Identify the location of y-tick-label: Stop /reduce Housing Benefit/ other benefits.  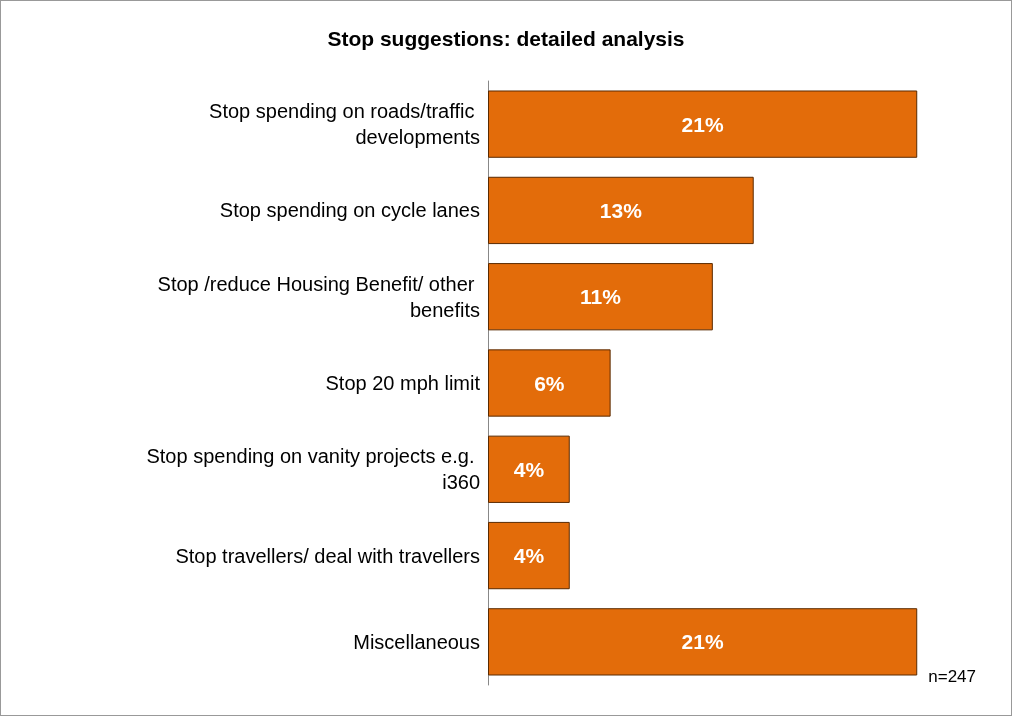
(318, 296).